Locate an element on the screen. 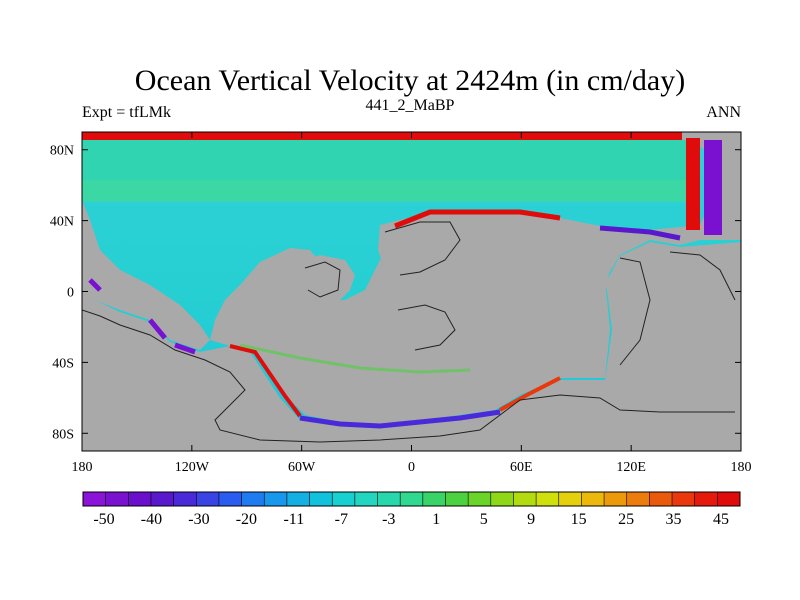 The height and width of the screenshot is (600, 800). central-land is located at coordinates (424, 252).